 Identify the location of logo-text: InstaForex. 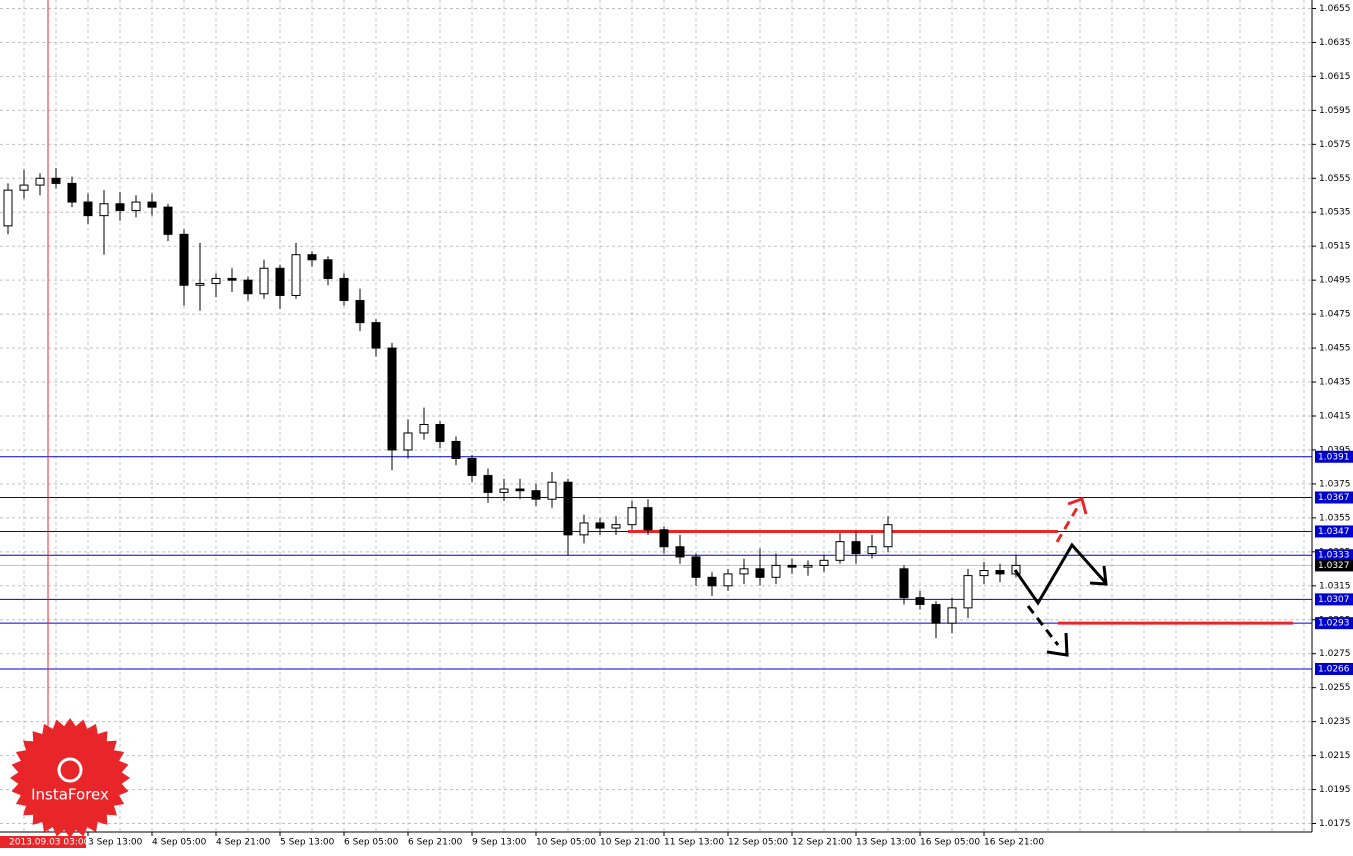
(70, 795).